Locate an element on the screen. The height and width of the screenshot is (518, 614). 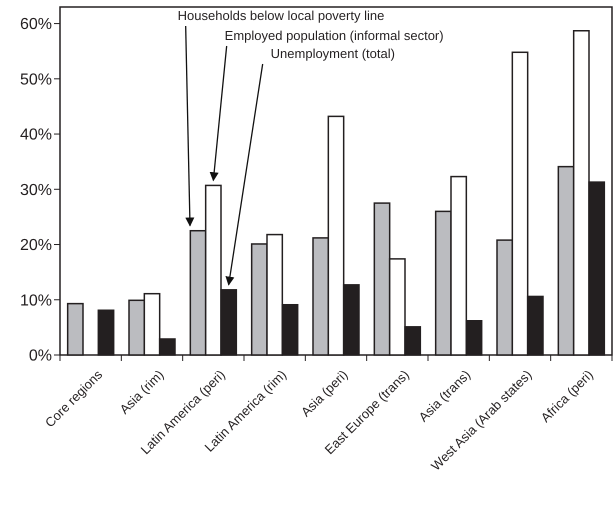
text: Employed population (informal sector) is located at coordinates (334, 35).